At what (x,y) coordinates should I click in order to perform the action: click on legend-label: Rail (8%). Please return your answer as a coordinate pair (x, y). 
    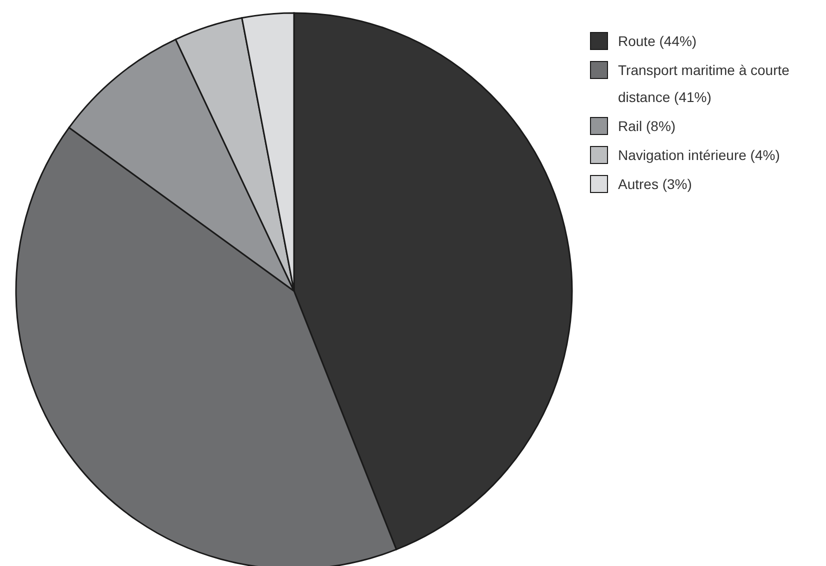
    Looking at the image, I should click on (647, 126).